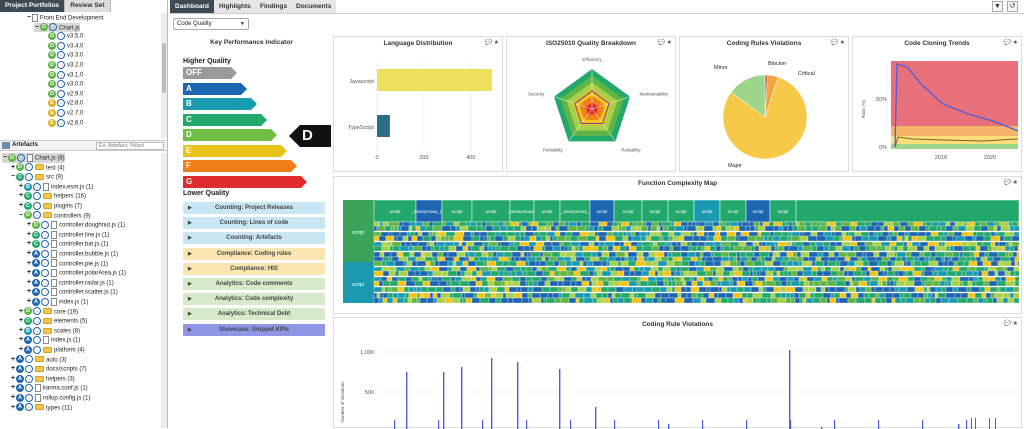 This screenshot has height=429, width=1024. Describe the element at coordinates (64, 18) in the screenshot. I see `tree-item: − Front End Development` at that location.